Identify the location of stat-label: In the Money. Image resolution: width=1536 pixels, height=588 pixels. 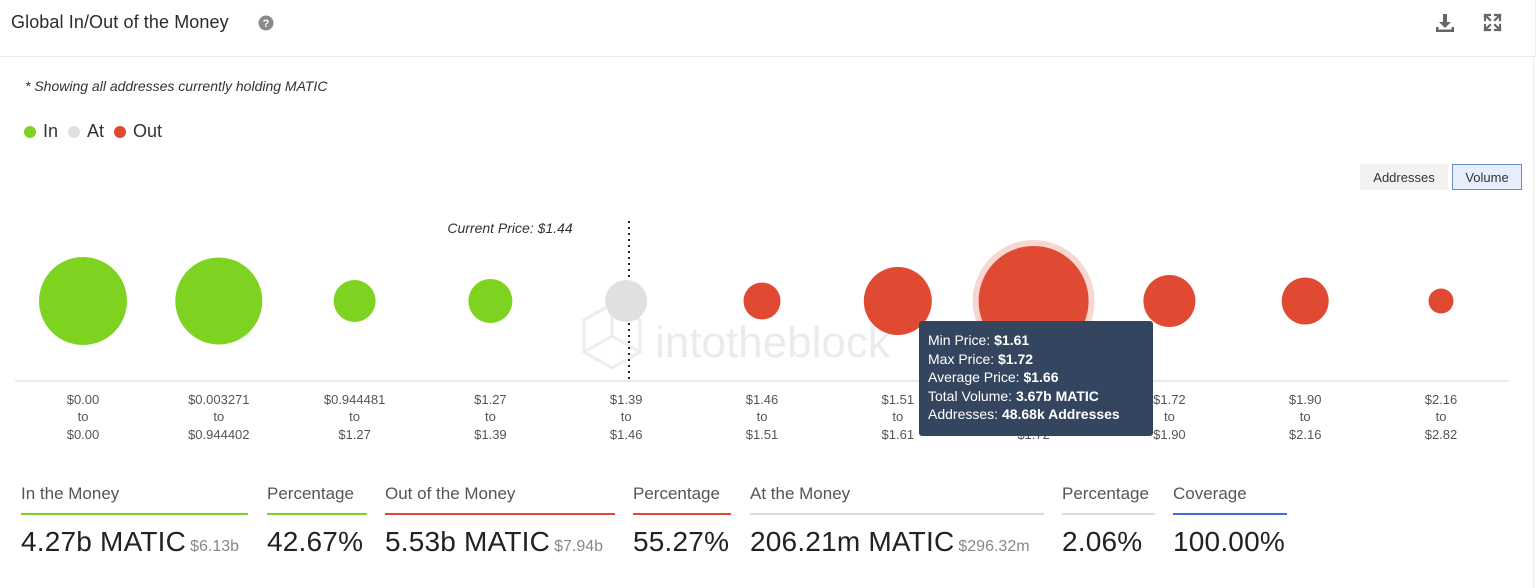
(70, 493).